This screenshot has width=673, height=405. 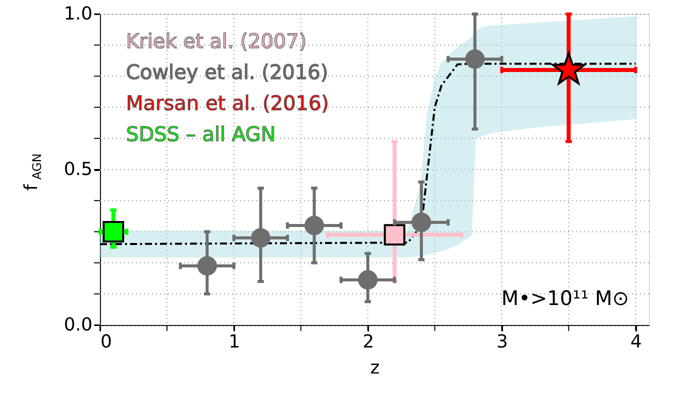 What do you see at coordinates (375, 368) in the screenshot?
I see `x-axis-title: z` at bounding box center [375, 368].